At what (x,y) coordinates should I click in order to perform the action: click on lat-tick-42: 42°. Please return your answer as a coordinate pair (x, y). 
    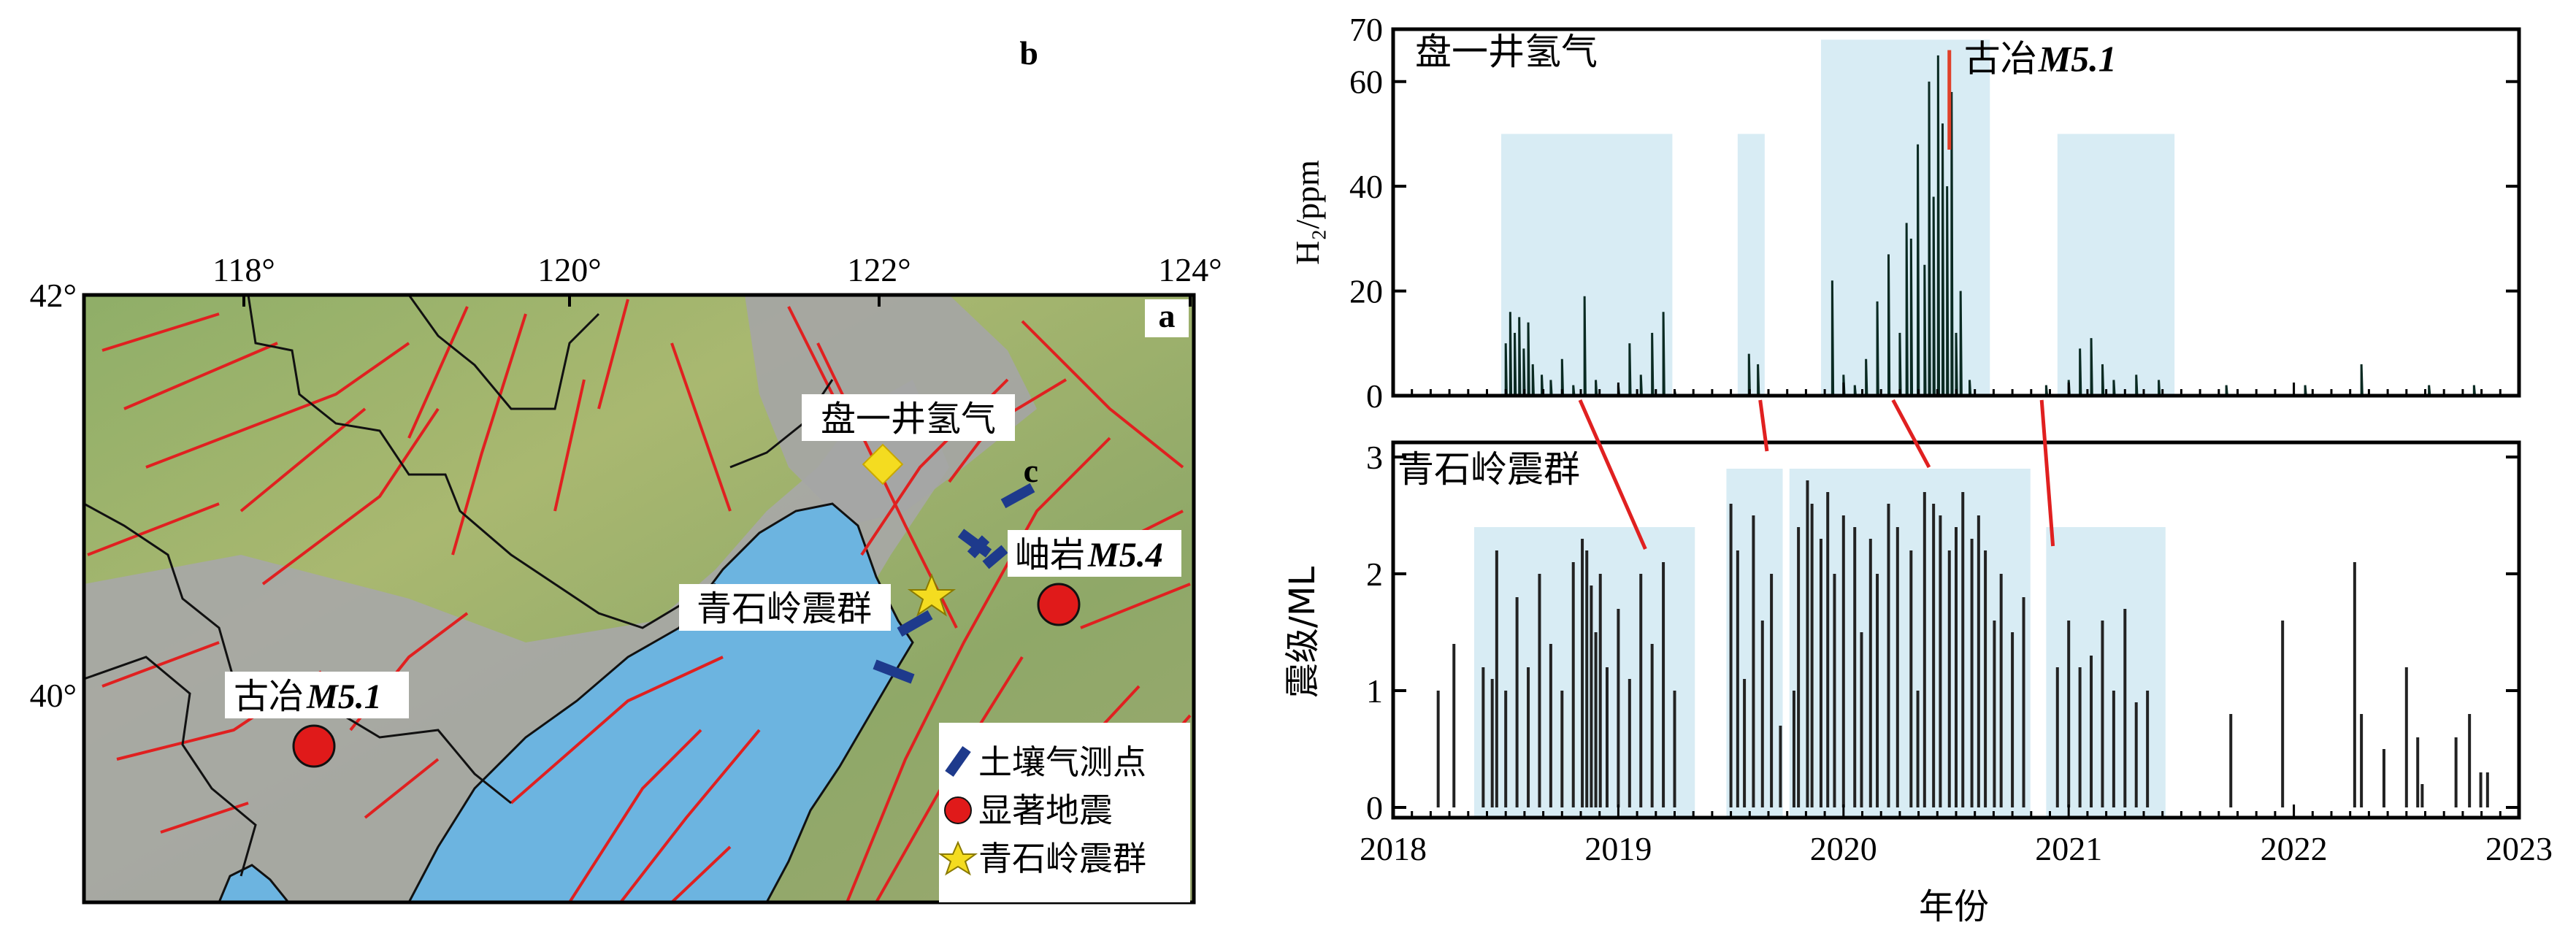
    Looking at the image, I should click on (53, 295).